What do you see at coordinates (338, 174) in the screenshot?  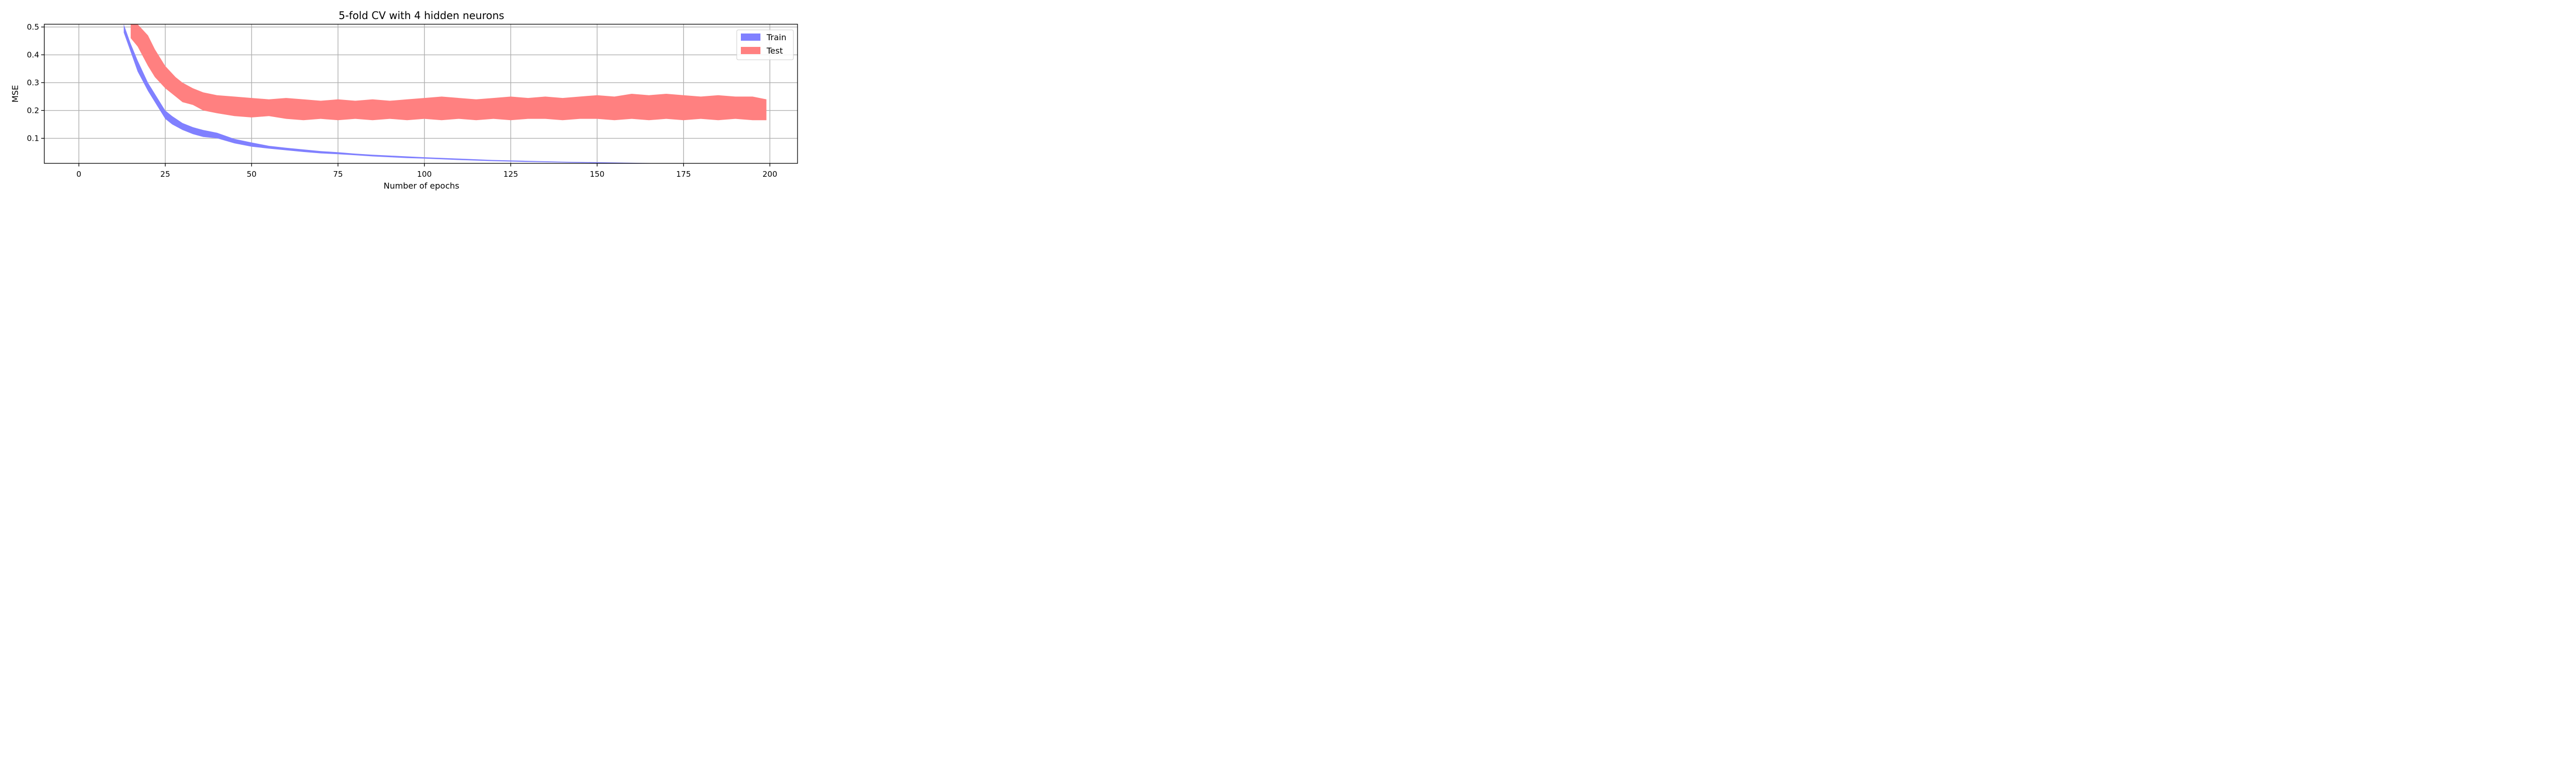 I see `x-tick-label: 75` at bounding box center [338, 174].